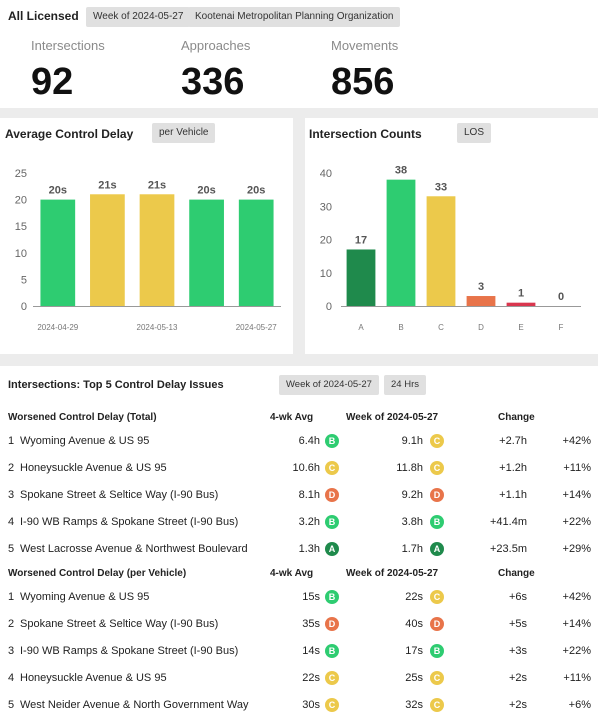 The image size is (598, 723). What do you see at coordinates (414, 705) in the screenshot?
I see `week-delay: 32s` at bounding box center [414, 705].